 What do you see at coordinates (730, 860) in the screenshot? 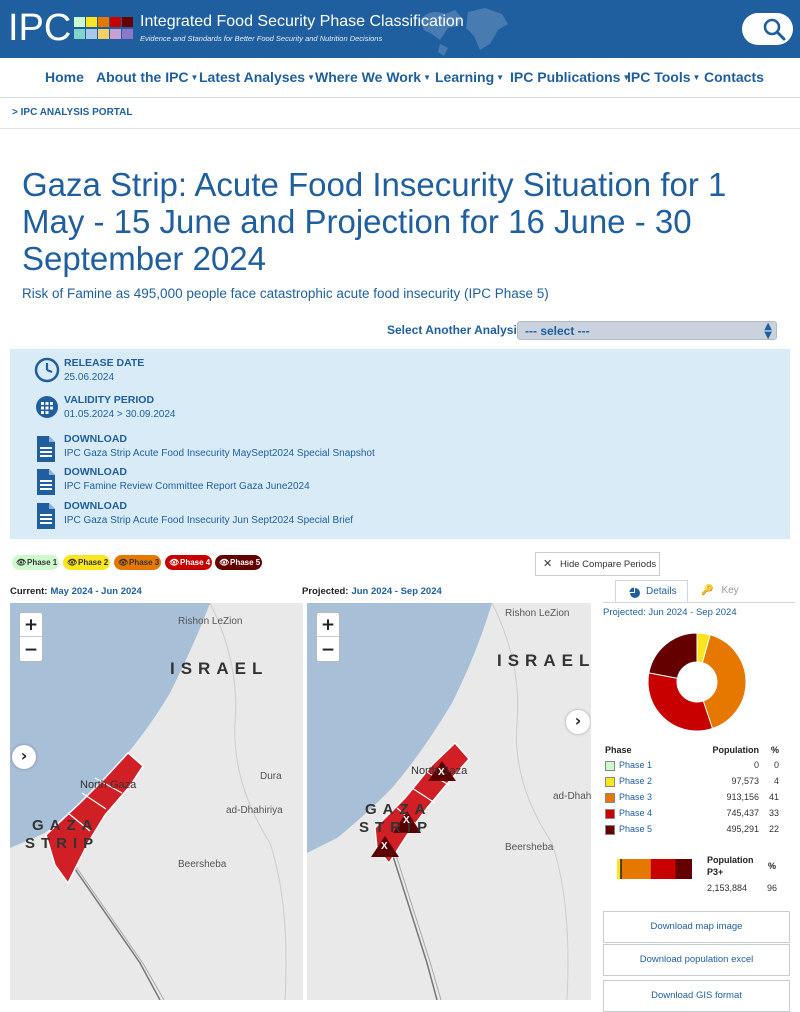
I see `p3-header-line1: Population` at bounding box center [730, 860].